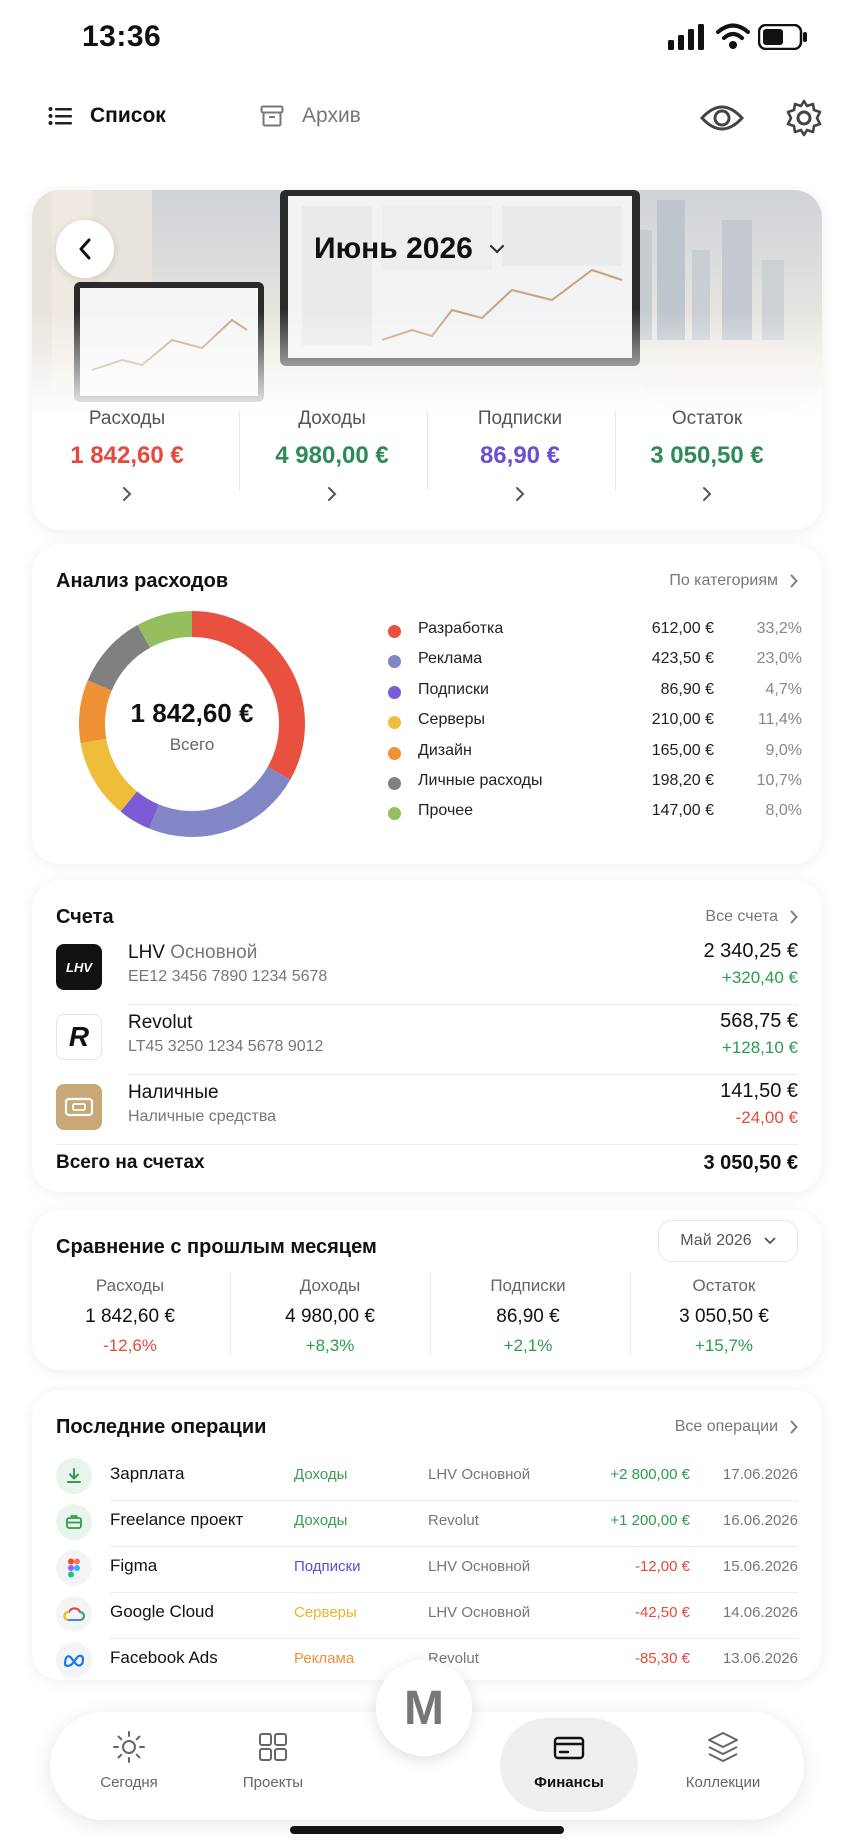 The height and width of the screenshot is (1844, 853). I want to click on operation-date: 15.06.2026, so click(760, 1566).